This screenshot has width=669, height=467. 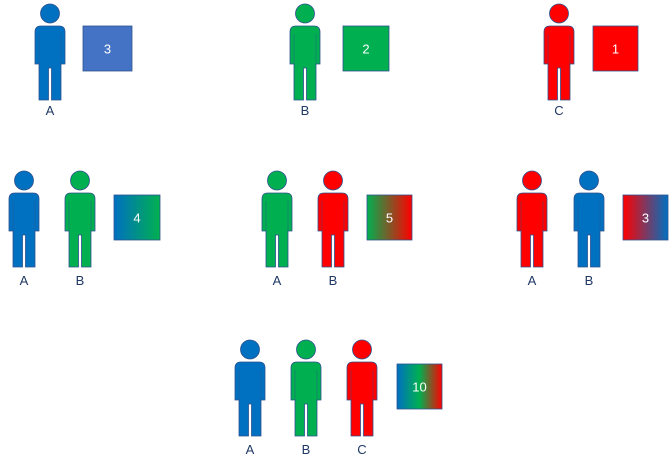 I want to click on score-value: 1, so click(x=615, y=49).